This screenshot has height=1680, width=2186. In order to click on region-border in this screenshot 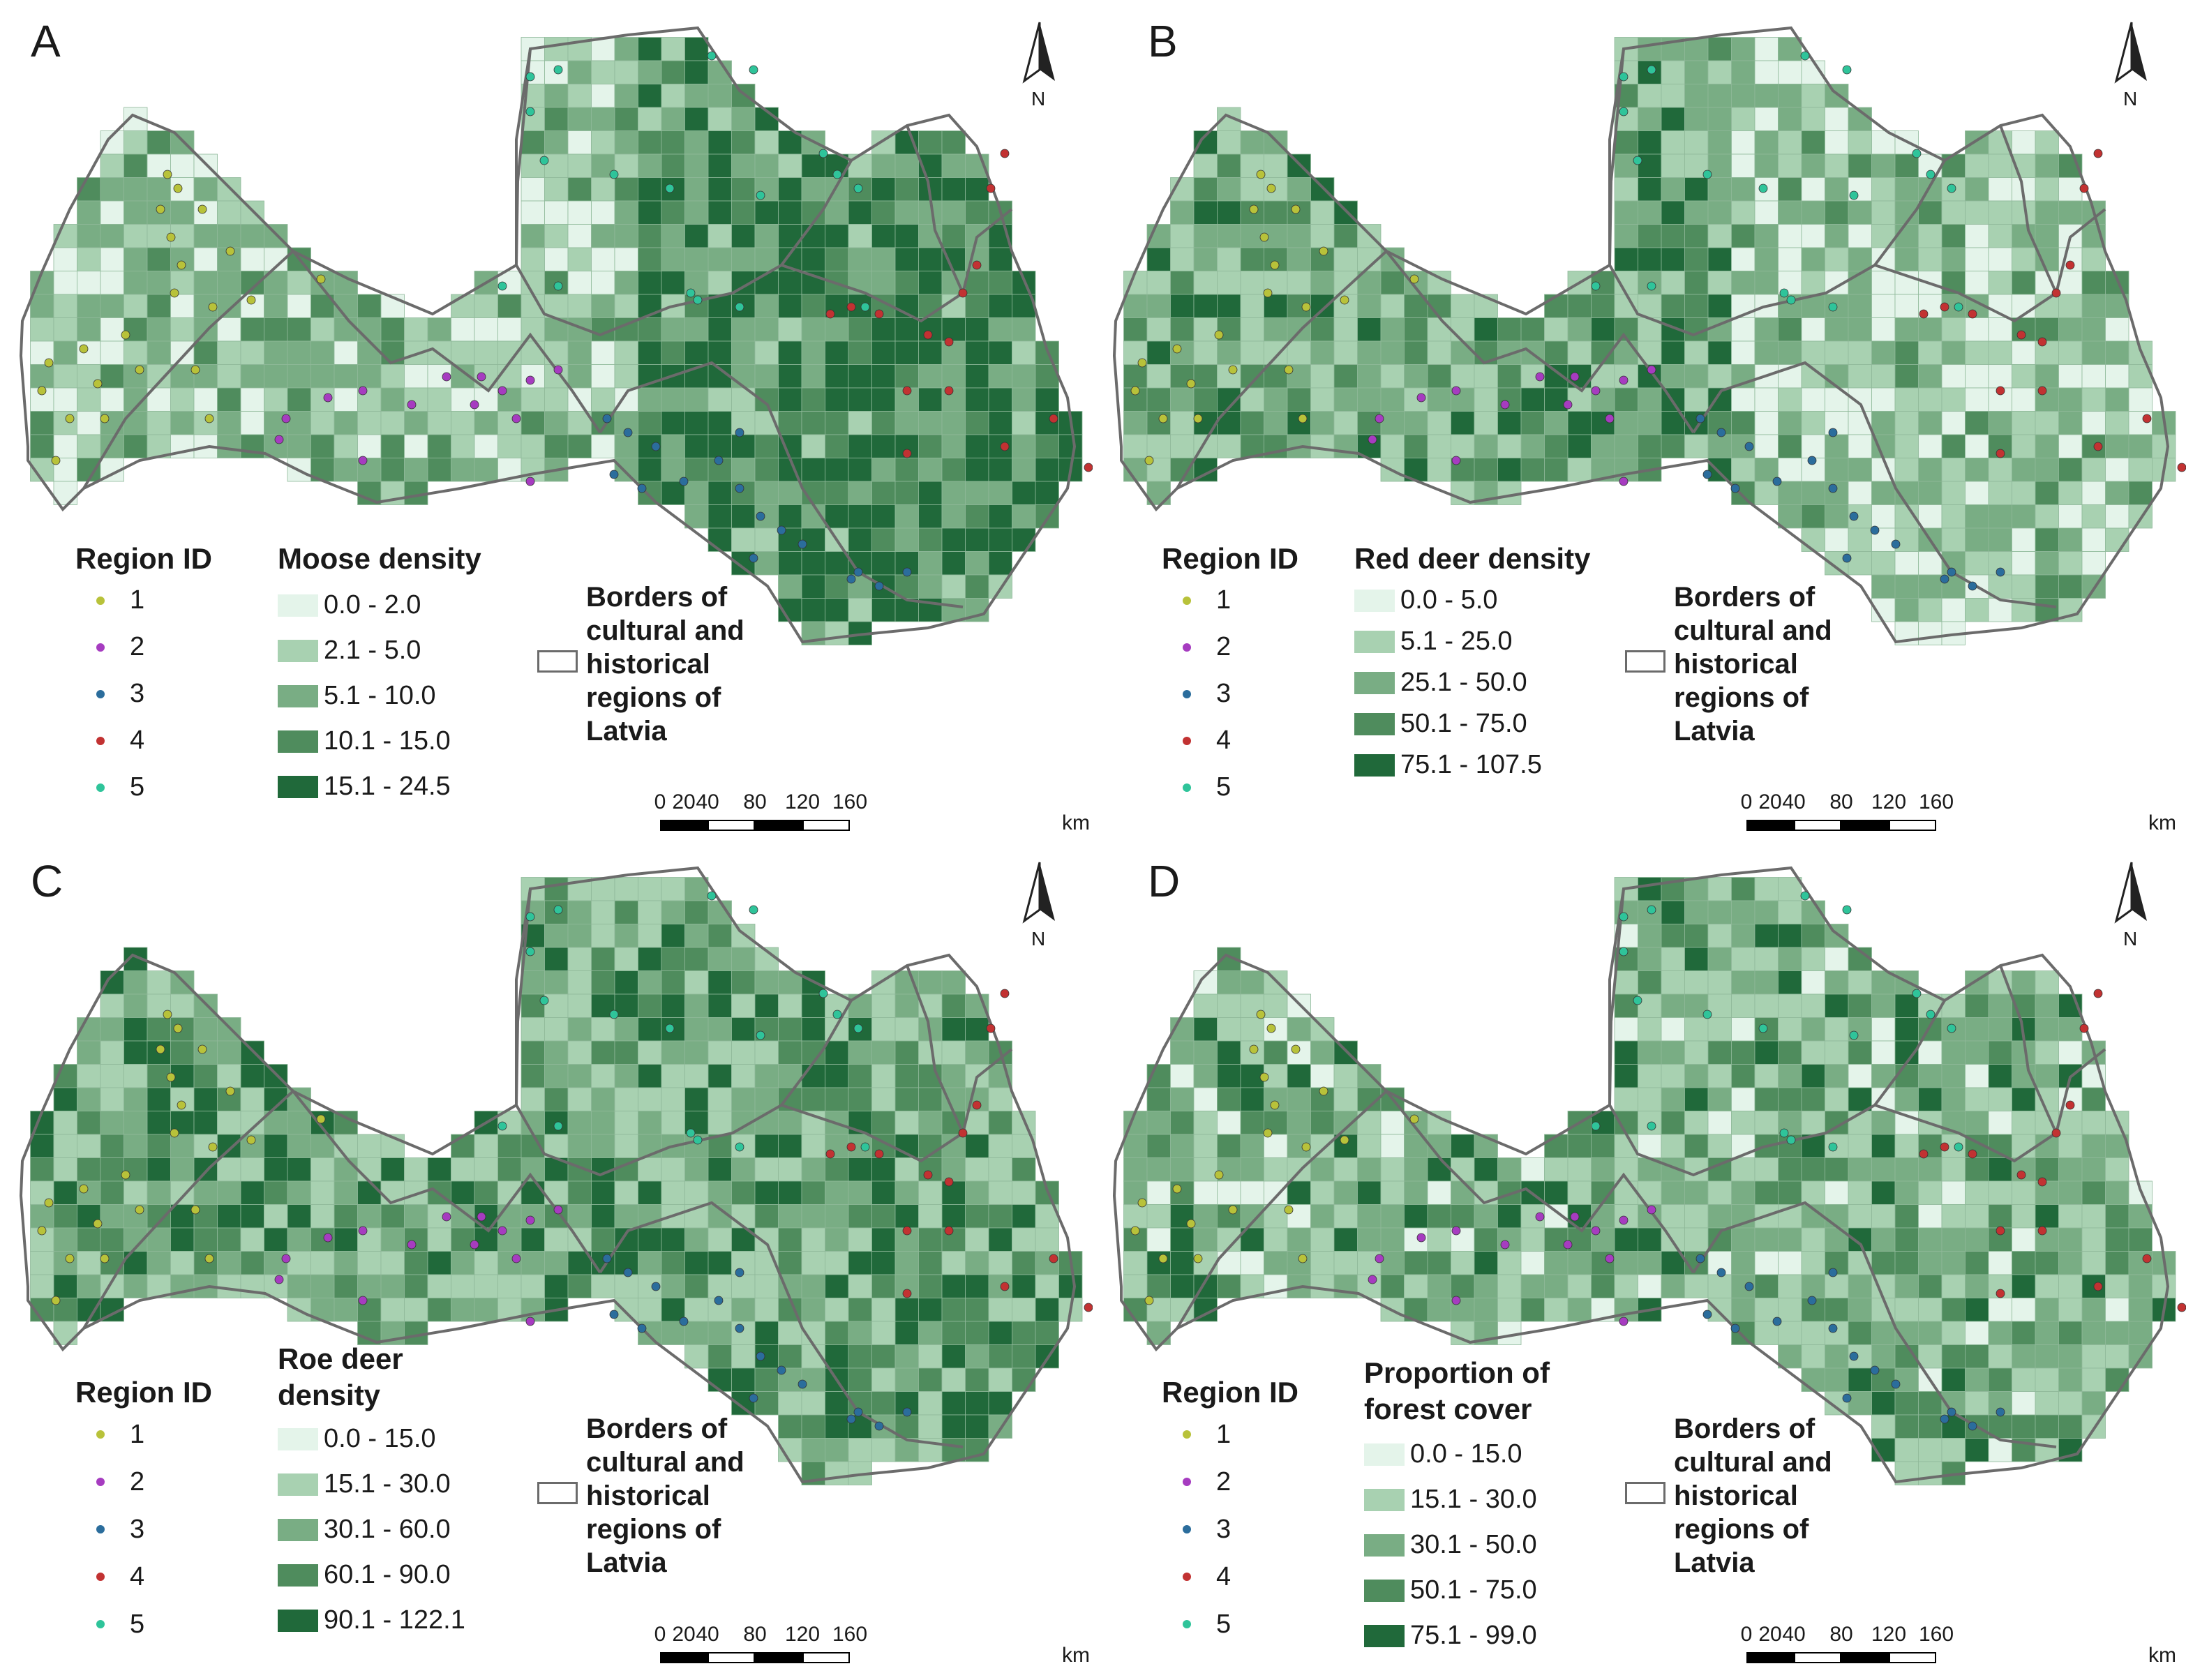, I will do `click(781, 485)`.